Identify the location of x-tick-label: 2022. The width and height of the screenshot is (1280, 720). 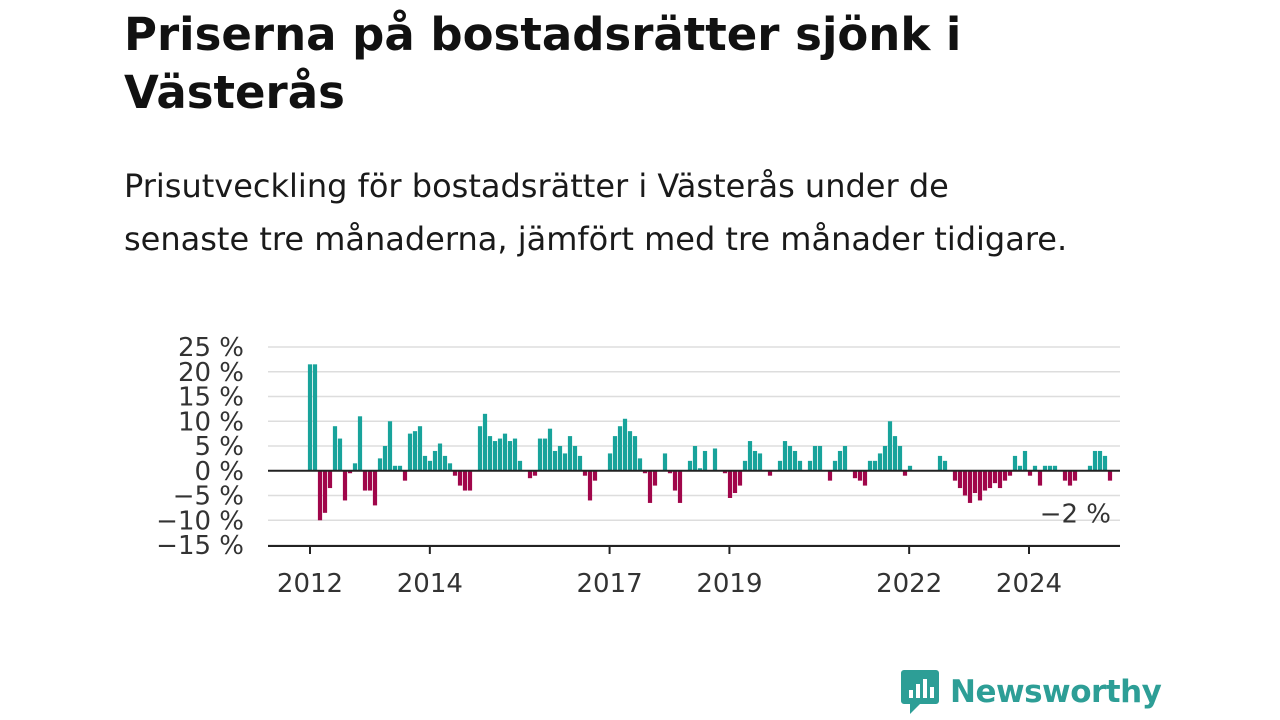
(909, 584).